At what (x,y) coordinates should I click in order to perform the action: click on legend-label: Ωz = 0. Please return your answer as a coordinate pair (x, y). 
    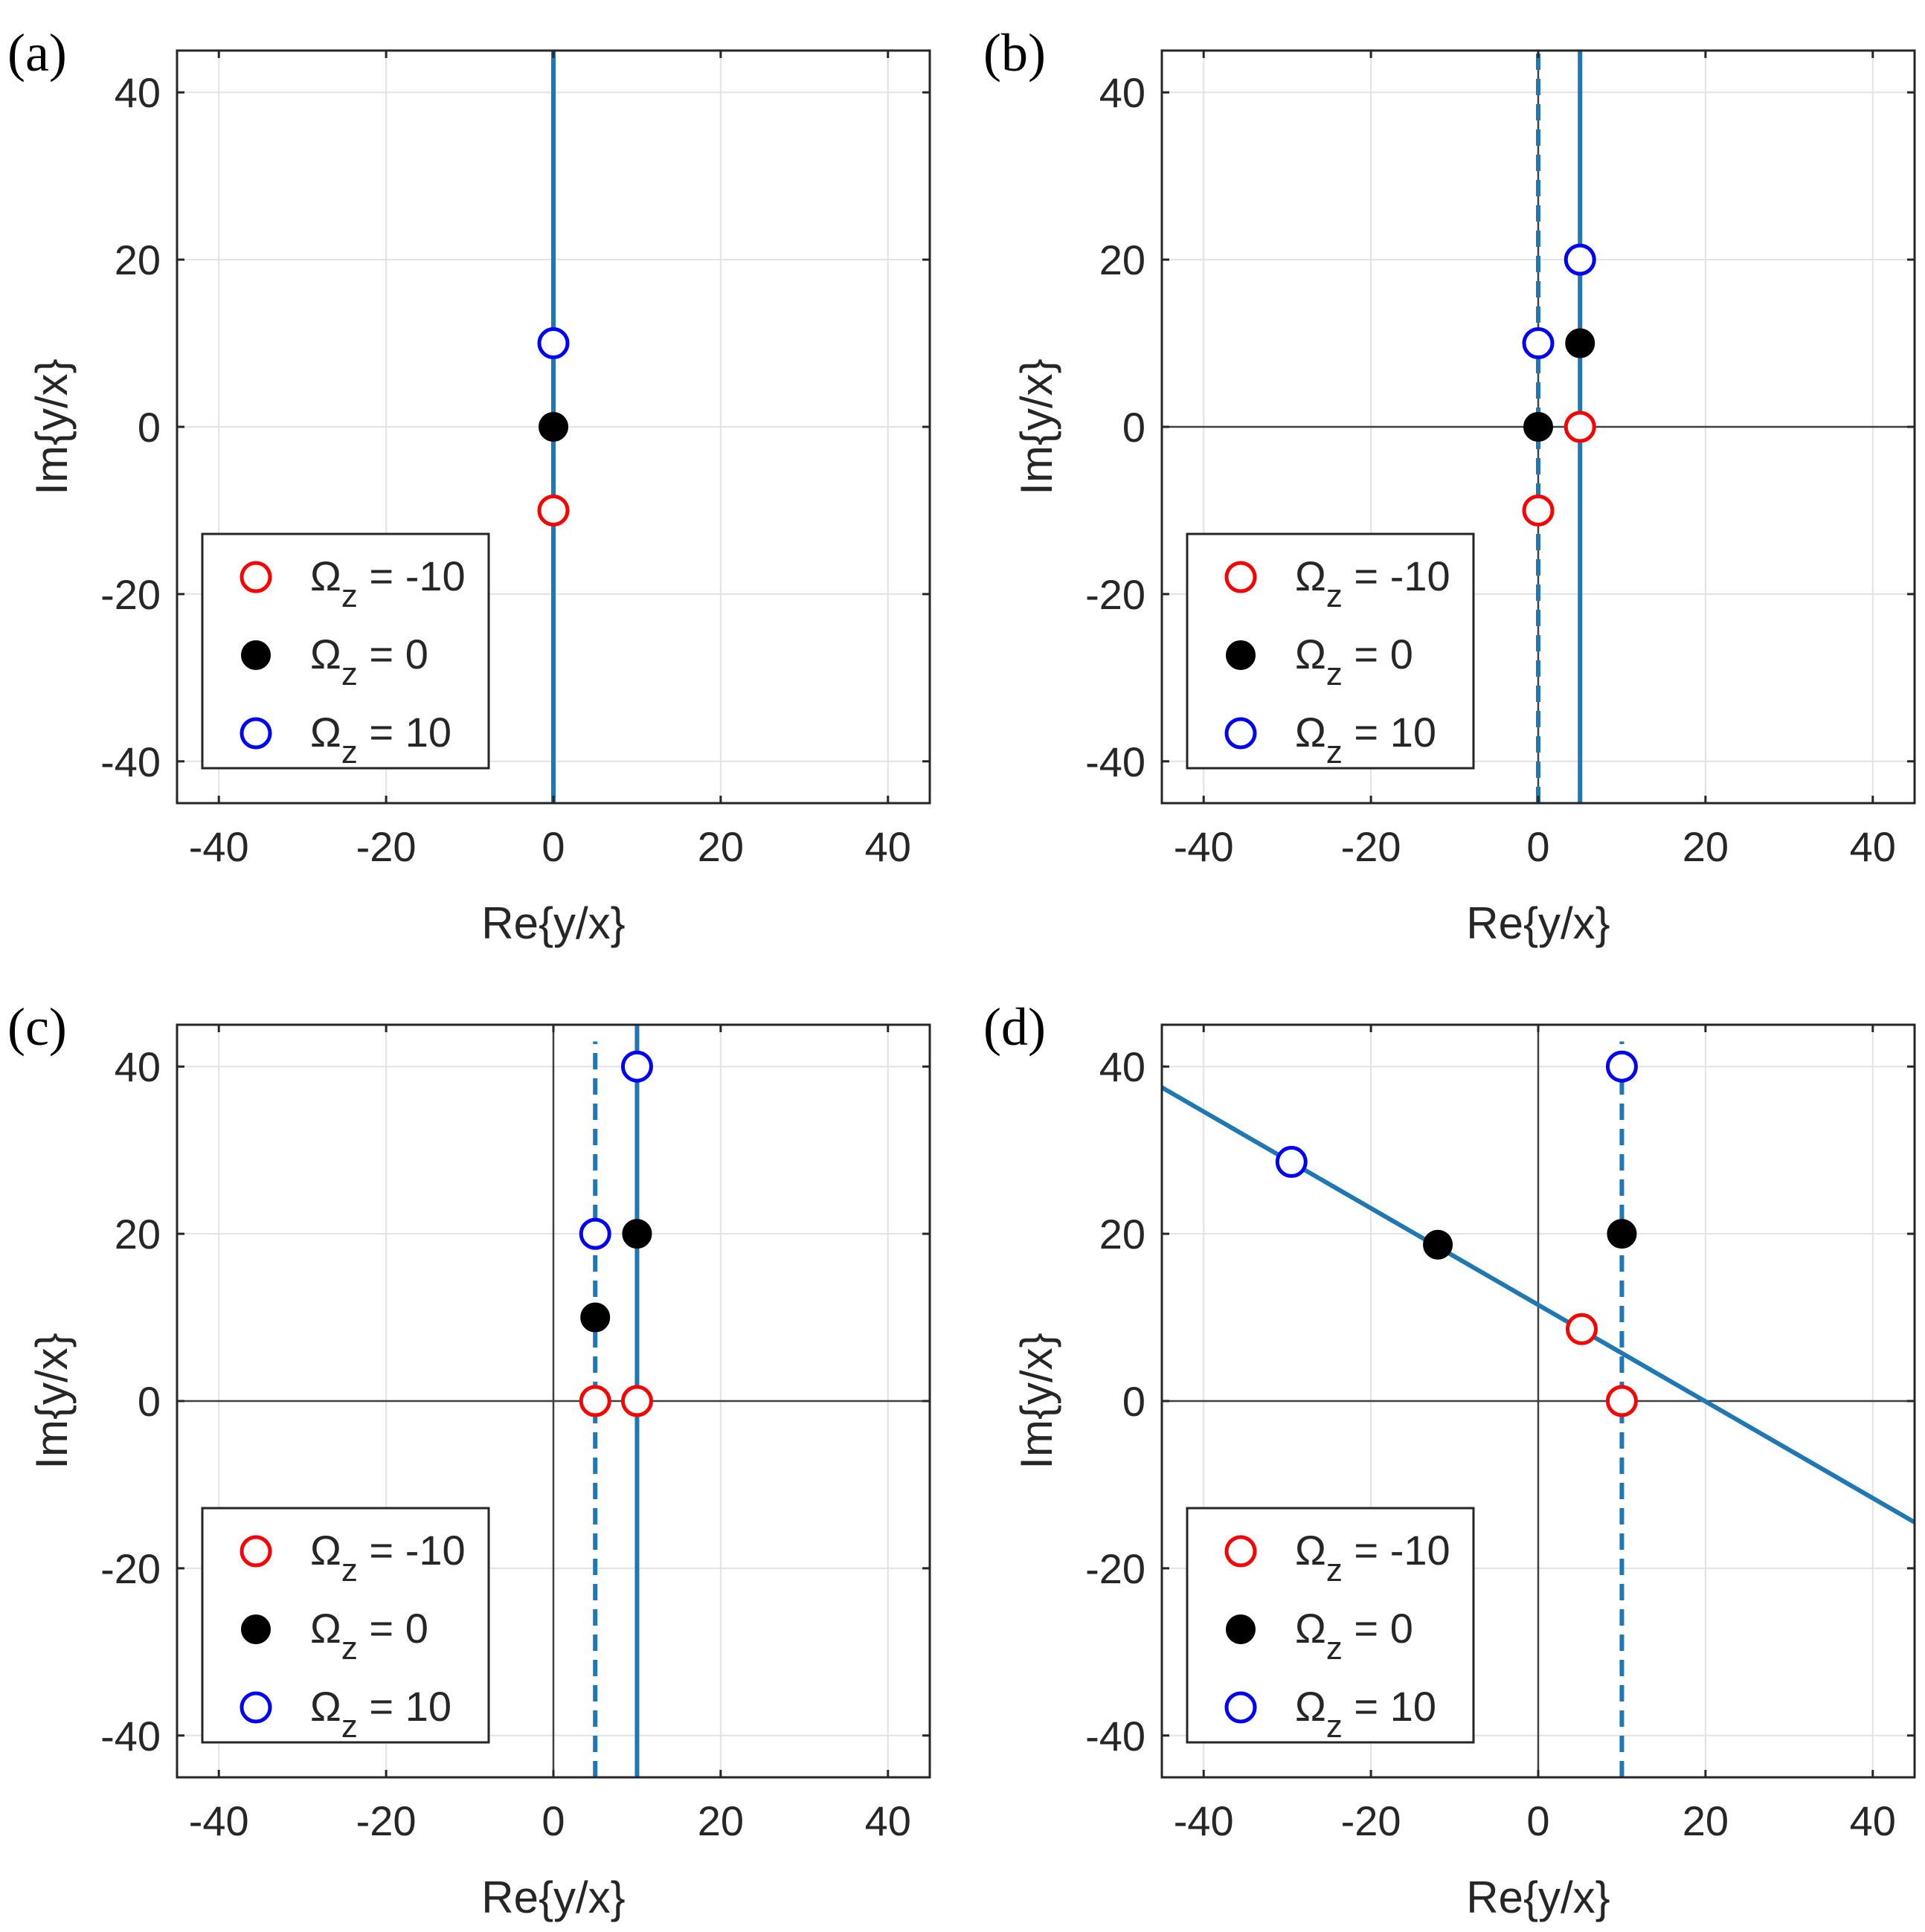
    Looking at the image, I should click on (1354, 661).